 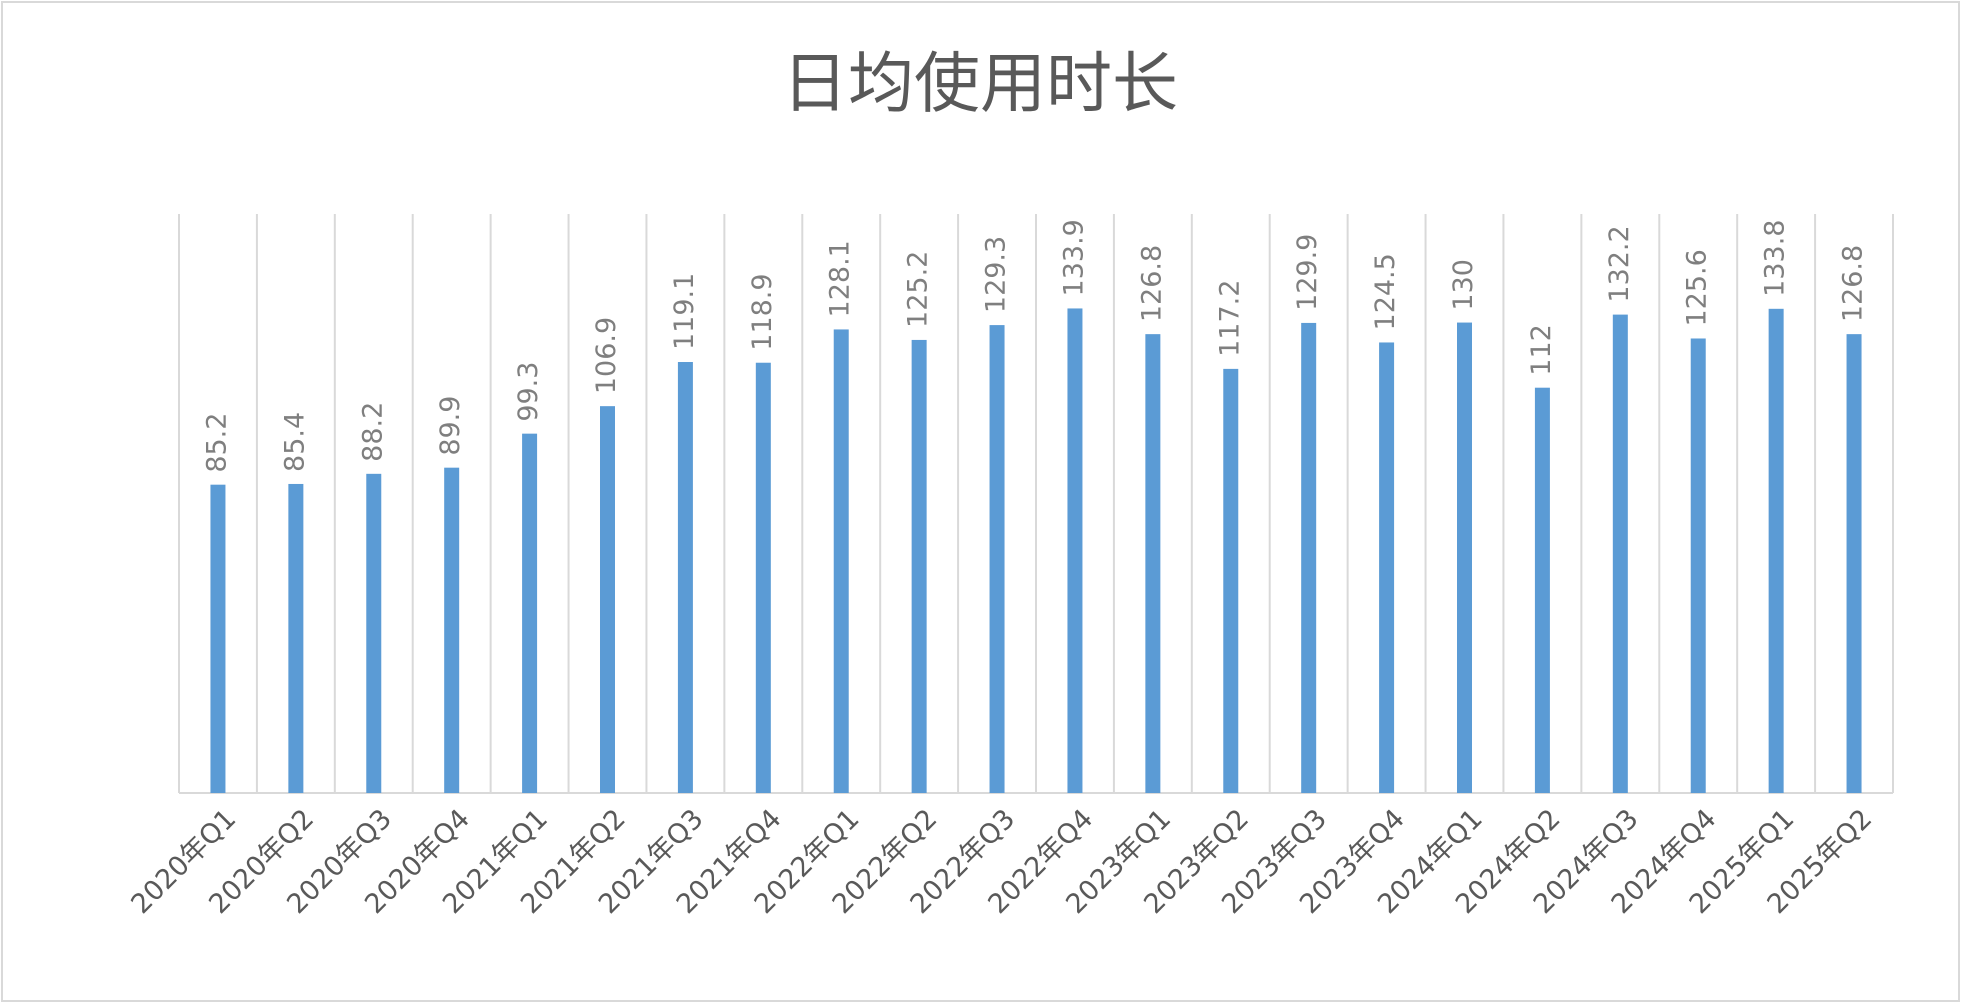 I want to click on data-label: 118.9, so click(x=762, y=311).